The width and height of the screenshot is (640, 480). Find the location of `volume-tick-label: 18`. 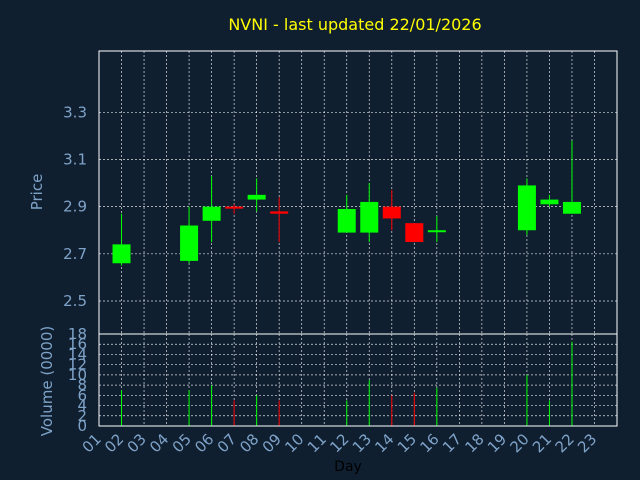

volume-tick-label: 18 is located at coordinates (77, 334).